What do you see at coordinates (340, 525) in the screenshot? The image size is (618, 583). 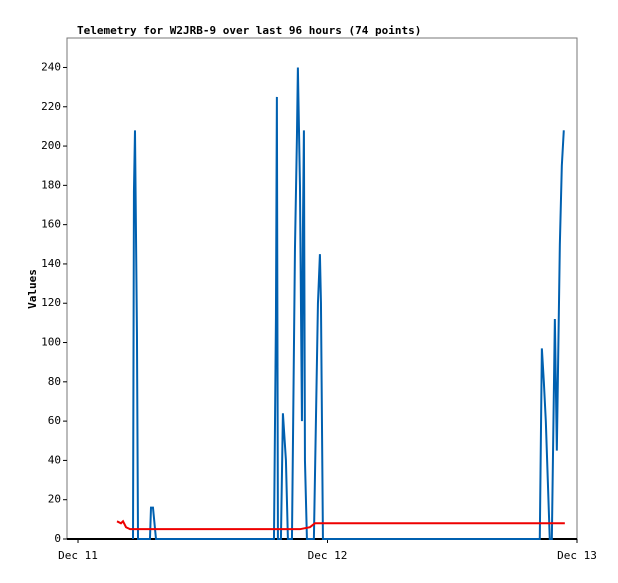 I see `series-line` at bounding box center [340, 525].